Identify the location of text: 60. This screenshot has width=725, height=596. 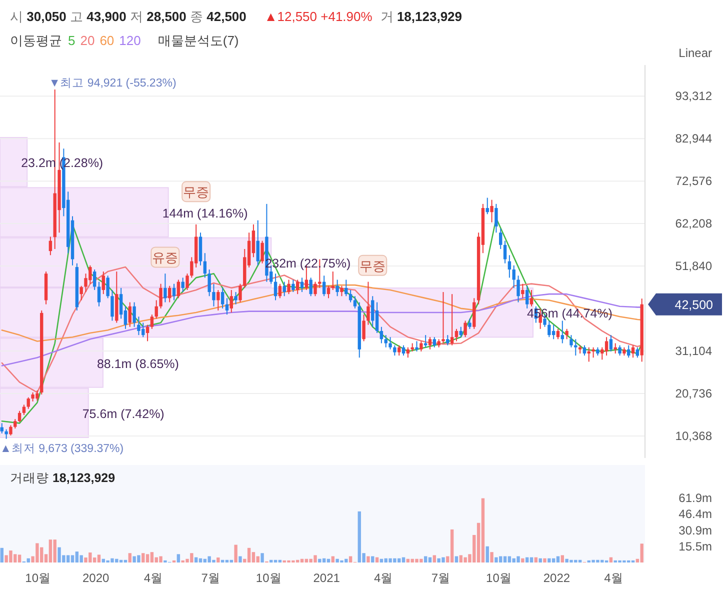
(107, 40).